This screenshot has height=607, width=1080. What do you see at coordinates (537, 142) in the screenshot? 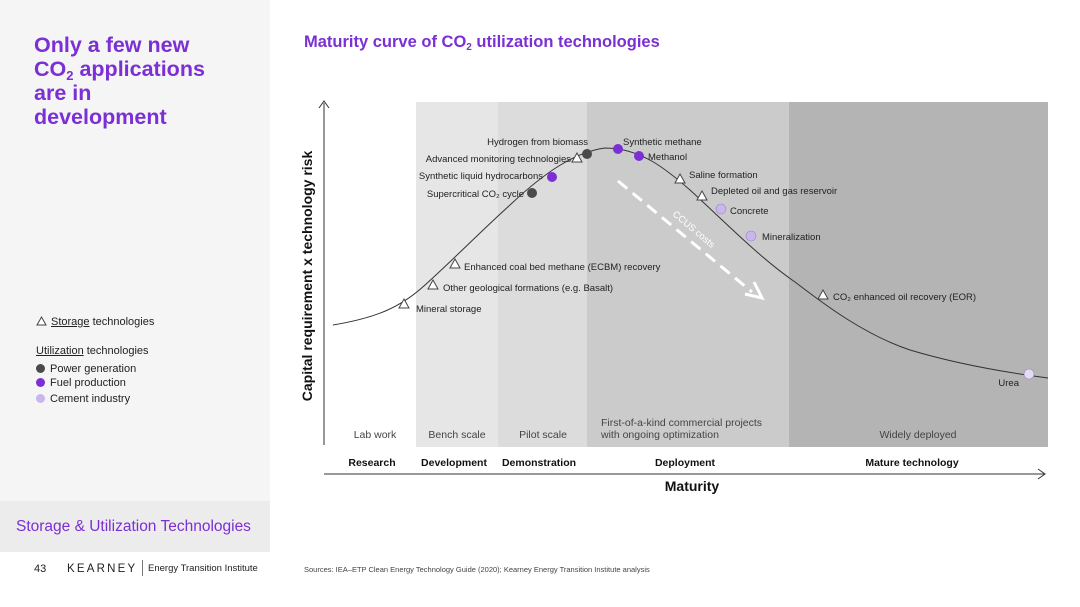
I see `tech-label: Hydrogen from biomass` at bounding box center [537, 142].